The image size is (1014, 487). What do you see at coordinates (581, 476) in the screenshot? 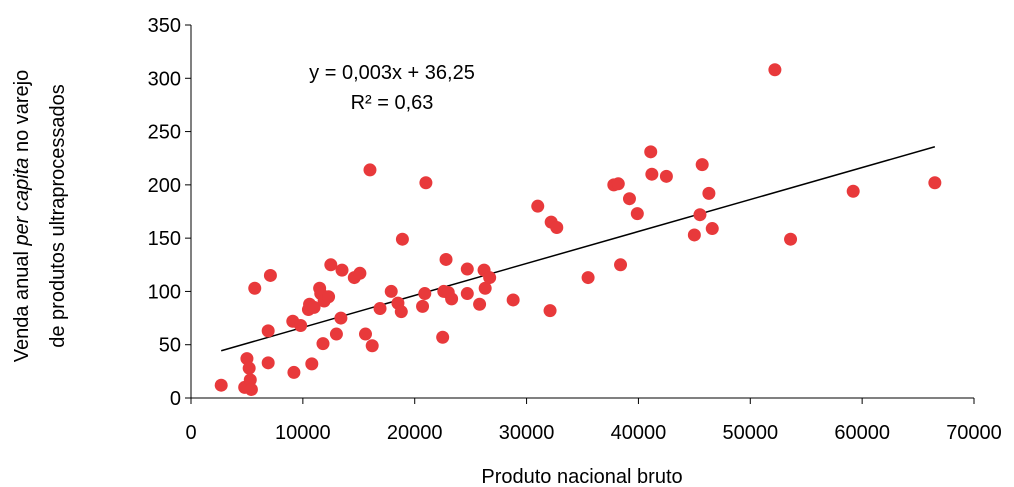
I see `x-axis-label: Produto nacional bruto` at bounding box center [581, 476].